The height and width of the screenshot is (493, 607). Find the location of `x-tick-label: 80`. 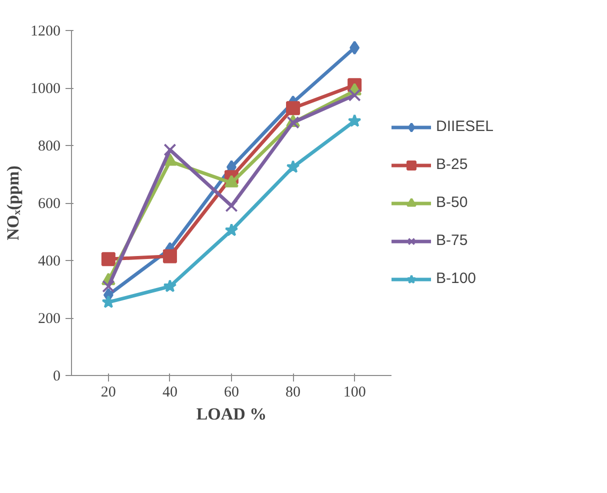

x-tick-label: 80 is located at coordinates (293, 392).